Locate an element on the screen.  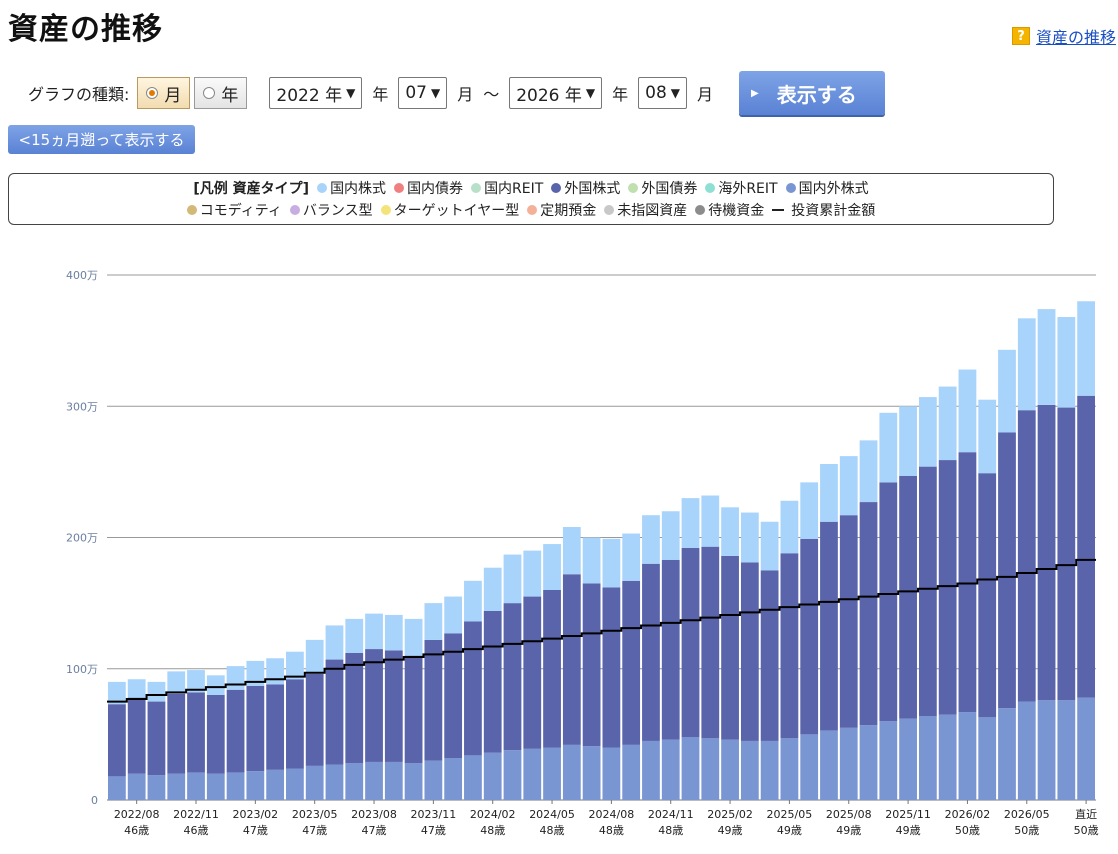
radio-unchecked-icon is located at coordinates (209, 93).